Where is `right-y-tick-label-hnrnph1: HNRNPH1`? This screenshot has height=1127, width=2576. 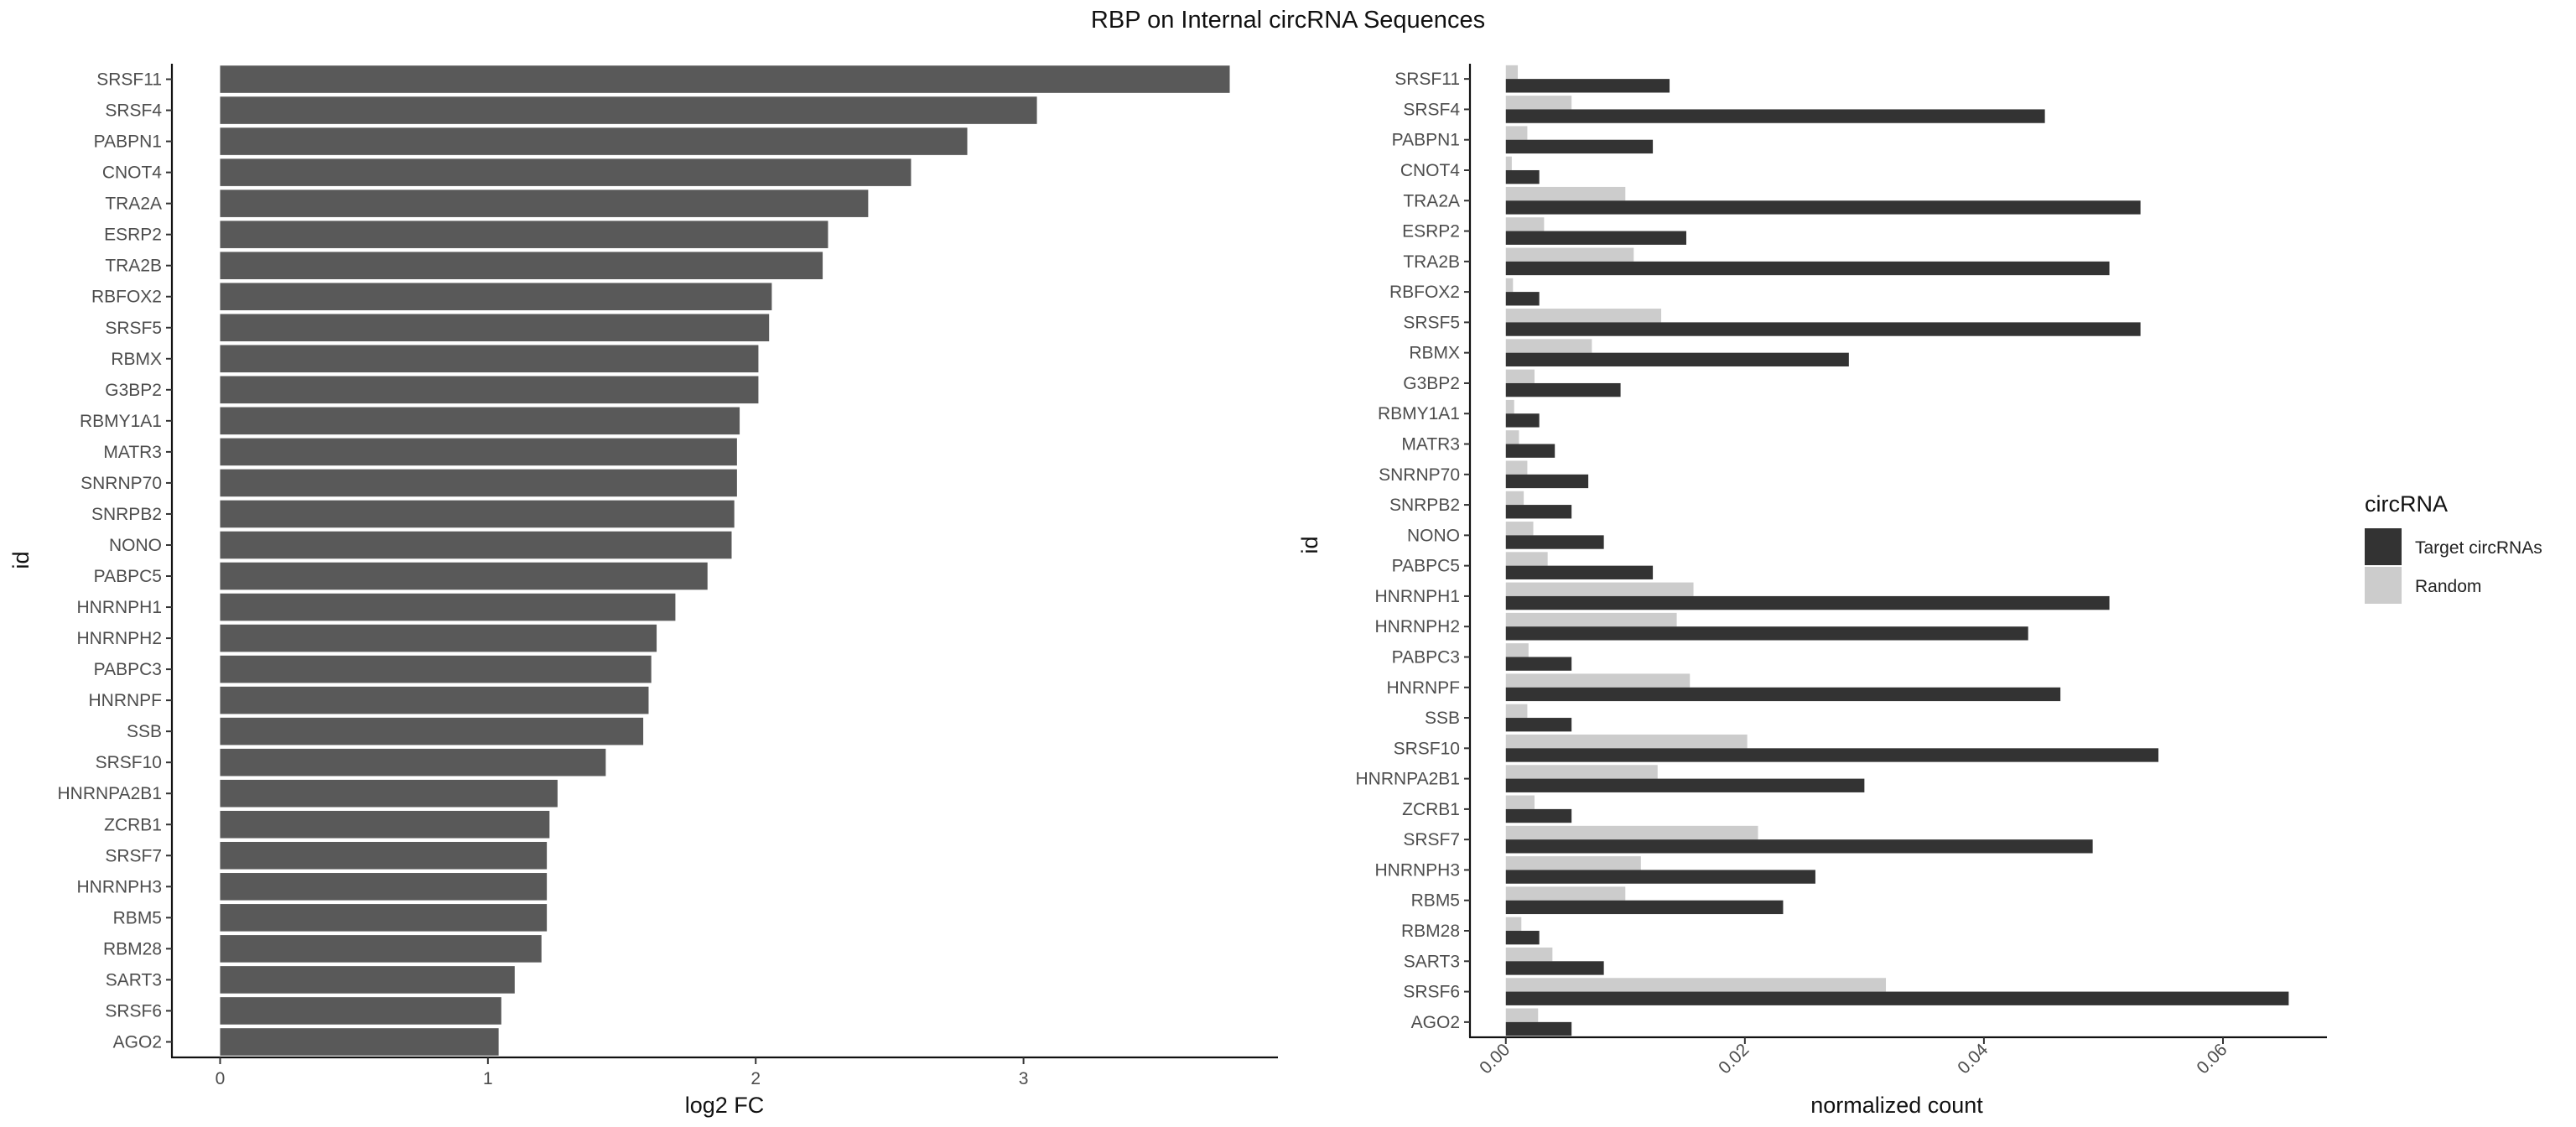 right-y-tick-label-hnrnph1: HNRNPH1 is located at coordinates (1417, 596).